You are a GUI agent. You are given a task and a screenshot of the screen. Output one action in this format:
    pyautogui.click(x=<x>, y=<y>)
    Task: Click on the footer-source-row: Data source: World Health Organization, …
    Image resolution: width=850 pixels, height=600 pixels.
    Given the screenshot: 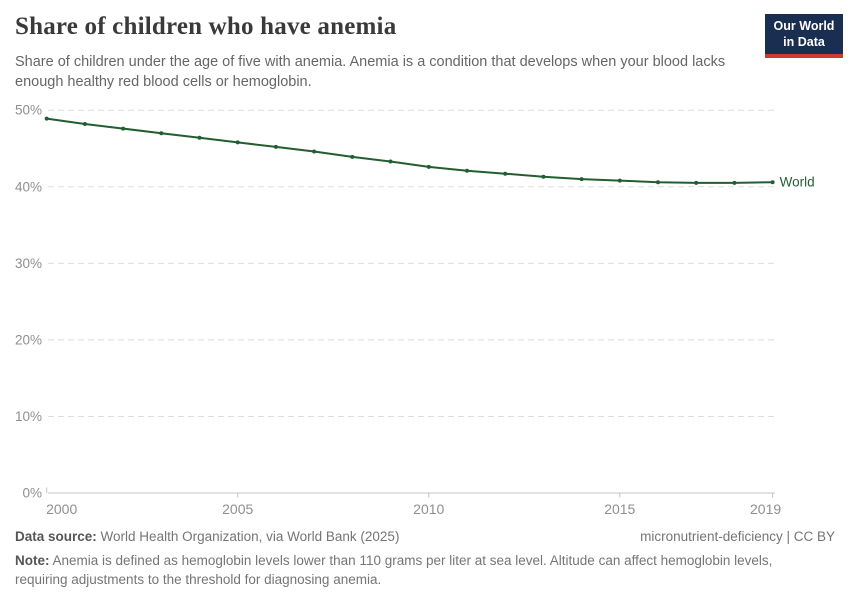 What is the action you would take?
    pyautogui.click(x=425, y=536)
    